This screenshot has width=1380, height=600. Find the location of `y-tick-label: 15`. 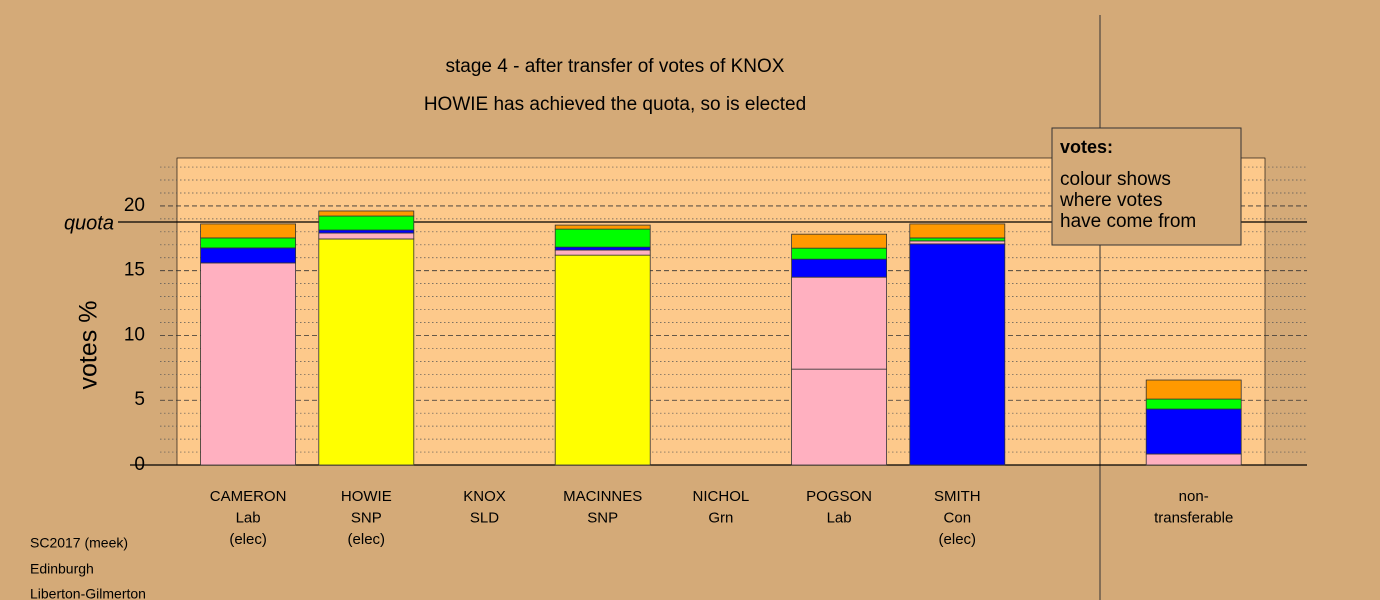

y-tick-label: 15 is located at coordinates (134, 270).